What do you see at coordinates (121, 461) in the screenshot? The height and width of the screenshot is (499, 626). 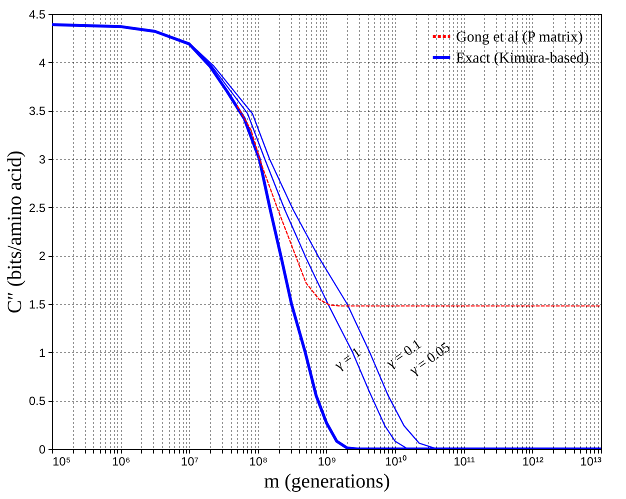 I see `x-tick-label: 10⁶` at bounding box center [121, 461].